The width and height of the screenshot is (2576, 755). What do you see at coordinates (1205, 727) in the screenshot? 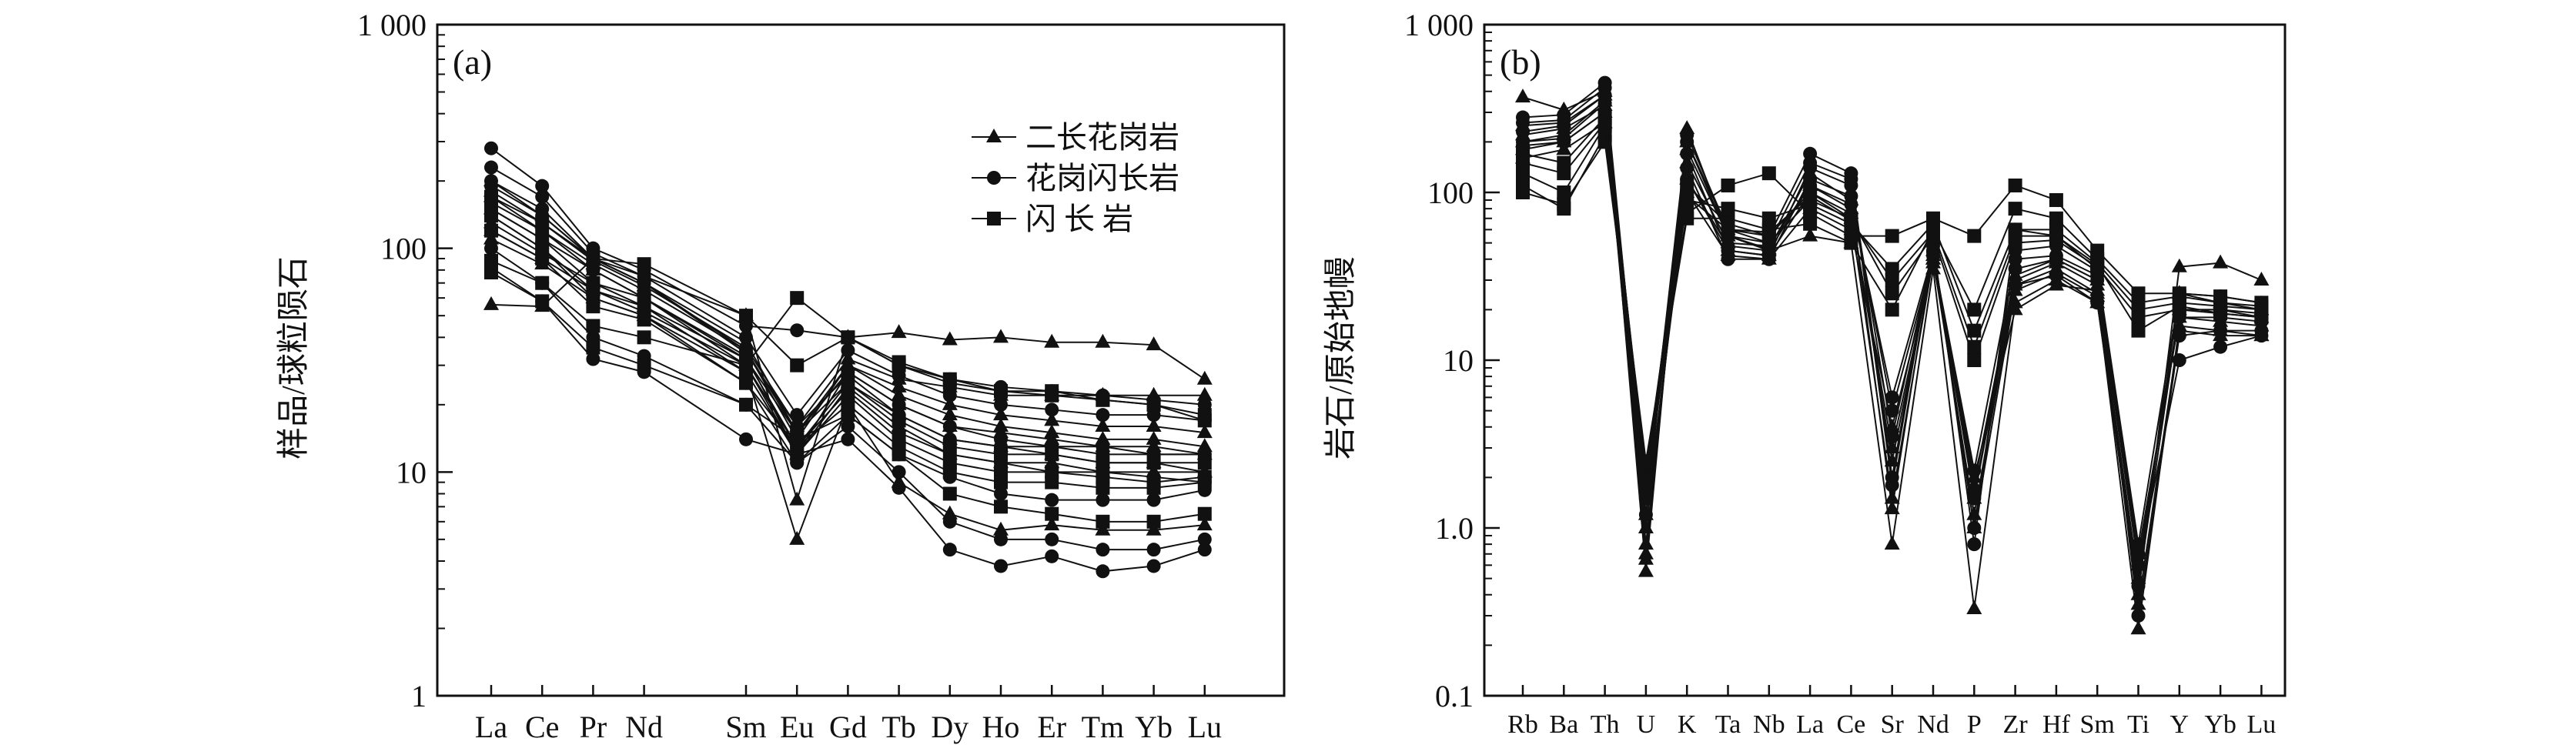
I see `panel-a-x-tick-label: Lu` at bounding box center [1205, 727].